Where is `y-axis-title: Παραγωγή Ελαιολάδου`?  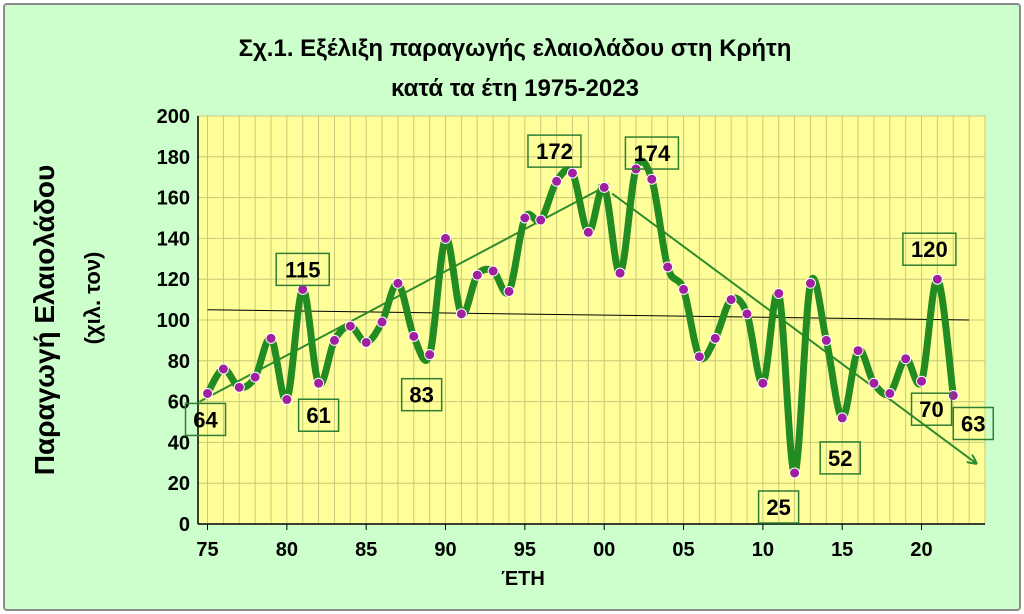 y-axis-title: Παραγωγή Ελαιολάδου is located at coordinates (44, 320).